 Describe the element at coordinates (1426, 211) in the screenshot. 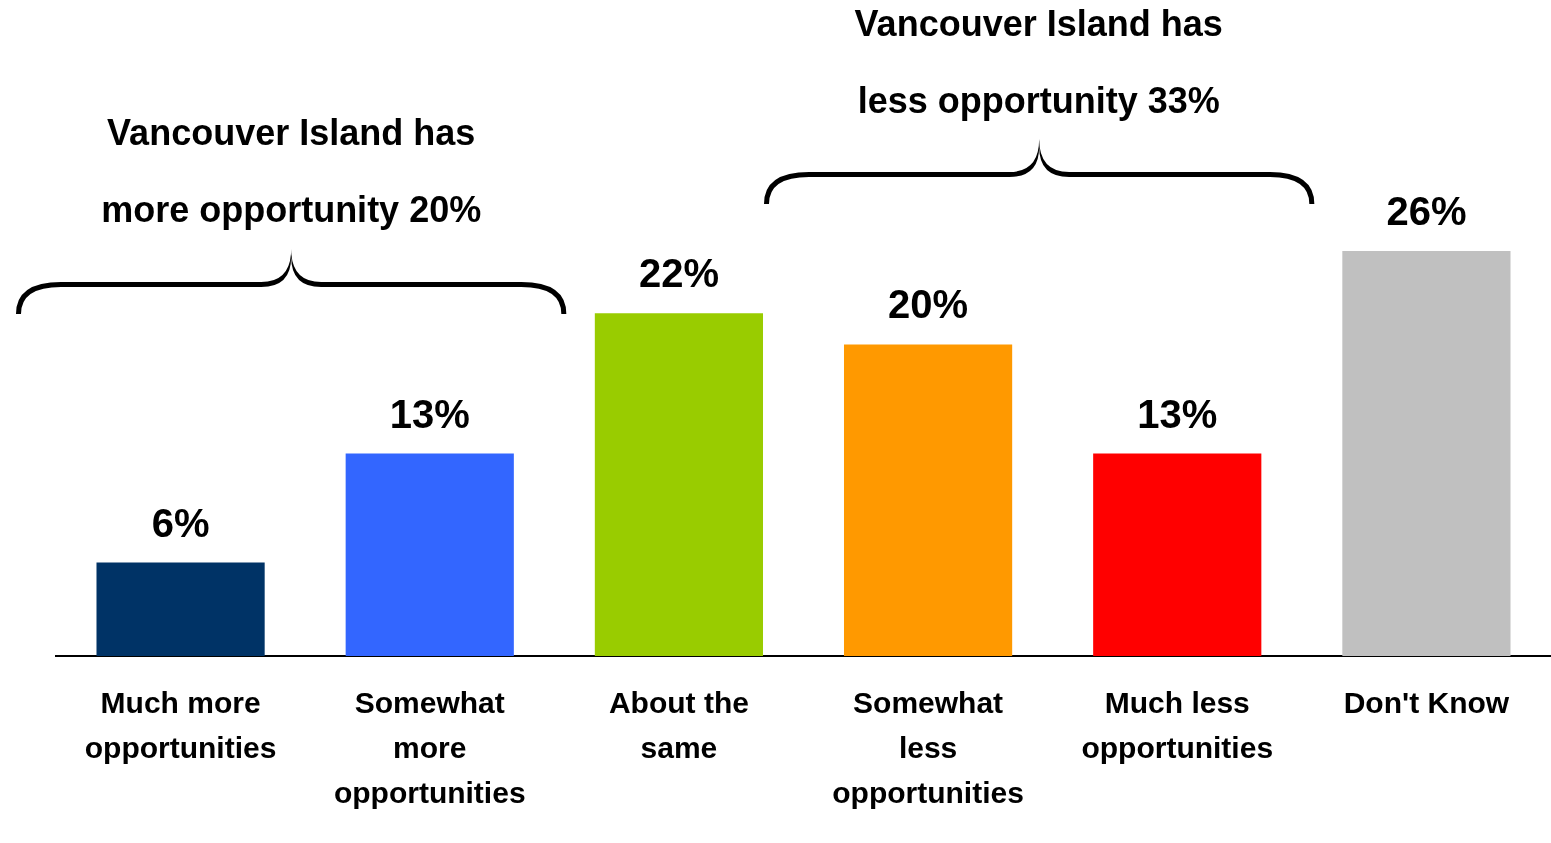

I see `data-label: 26%` at that location.